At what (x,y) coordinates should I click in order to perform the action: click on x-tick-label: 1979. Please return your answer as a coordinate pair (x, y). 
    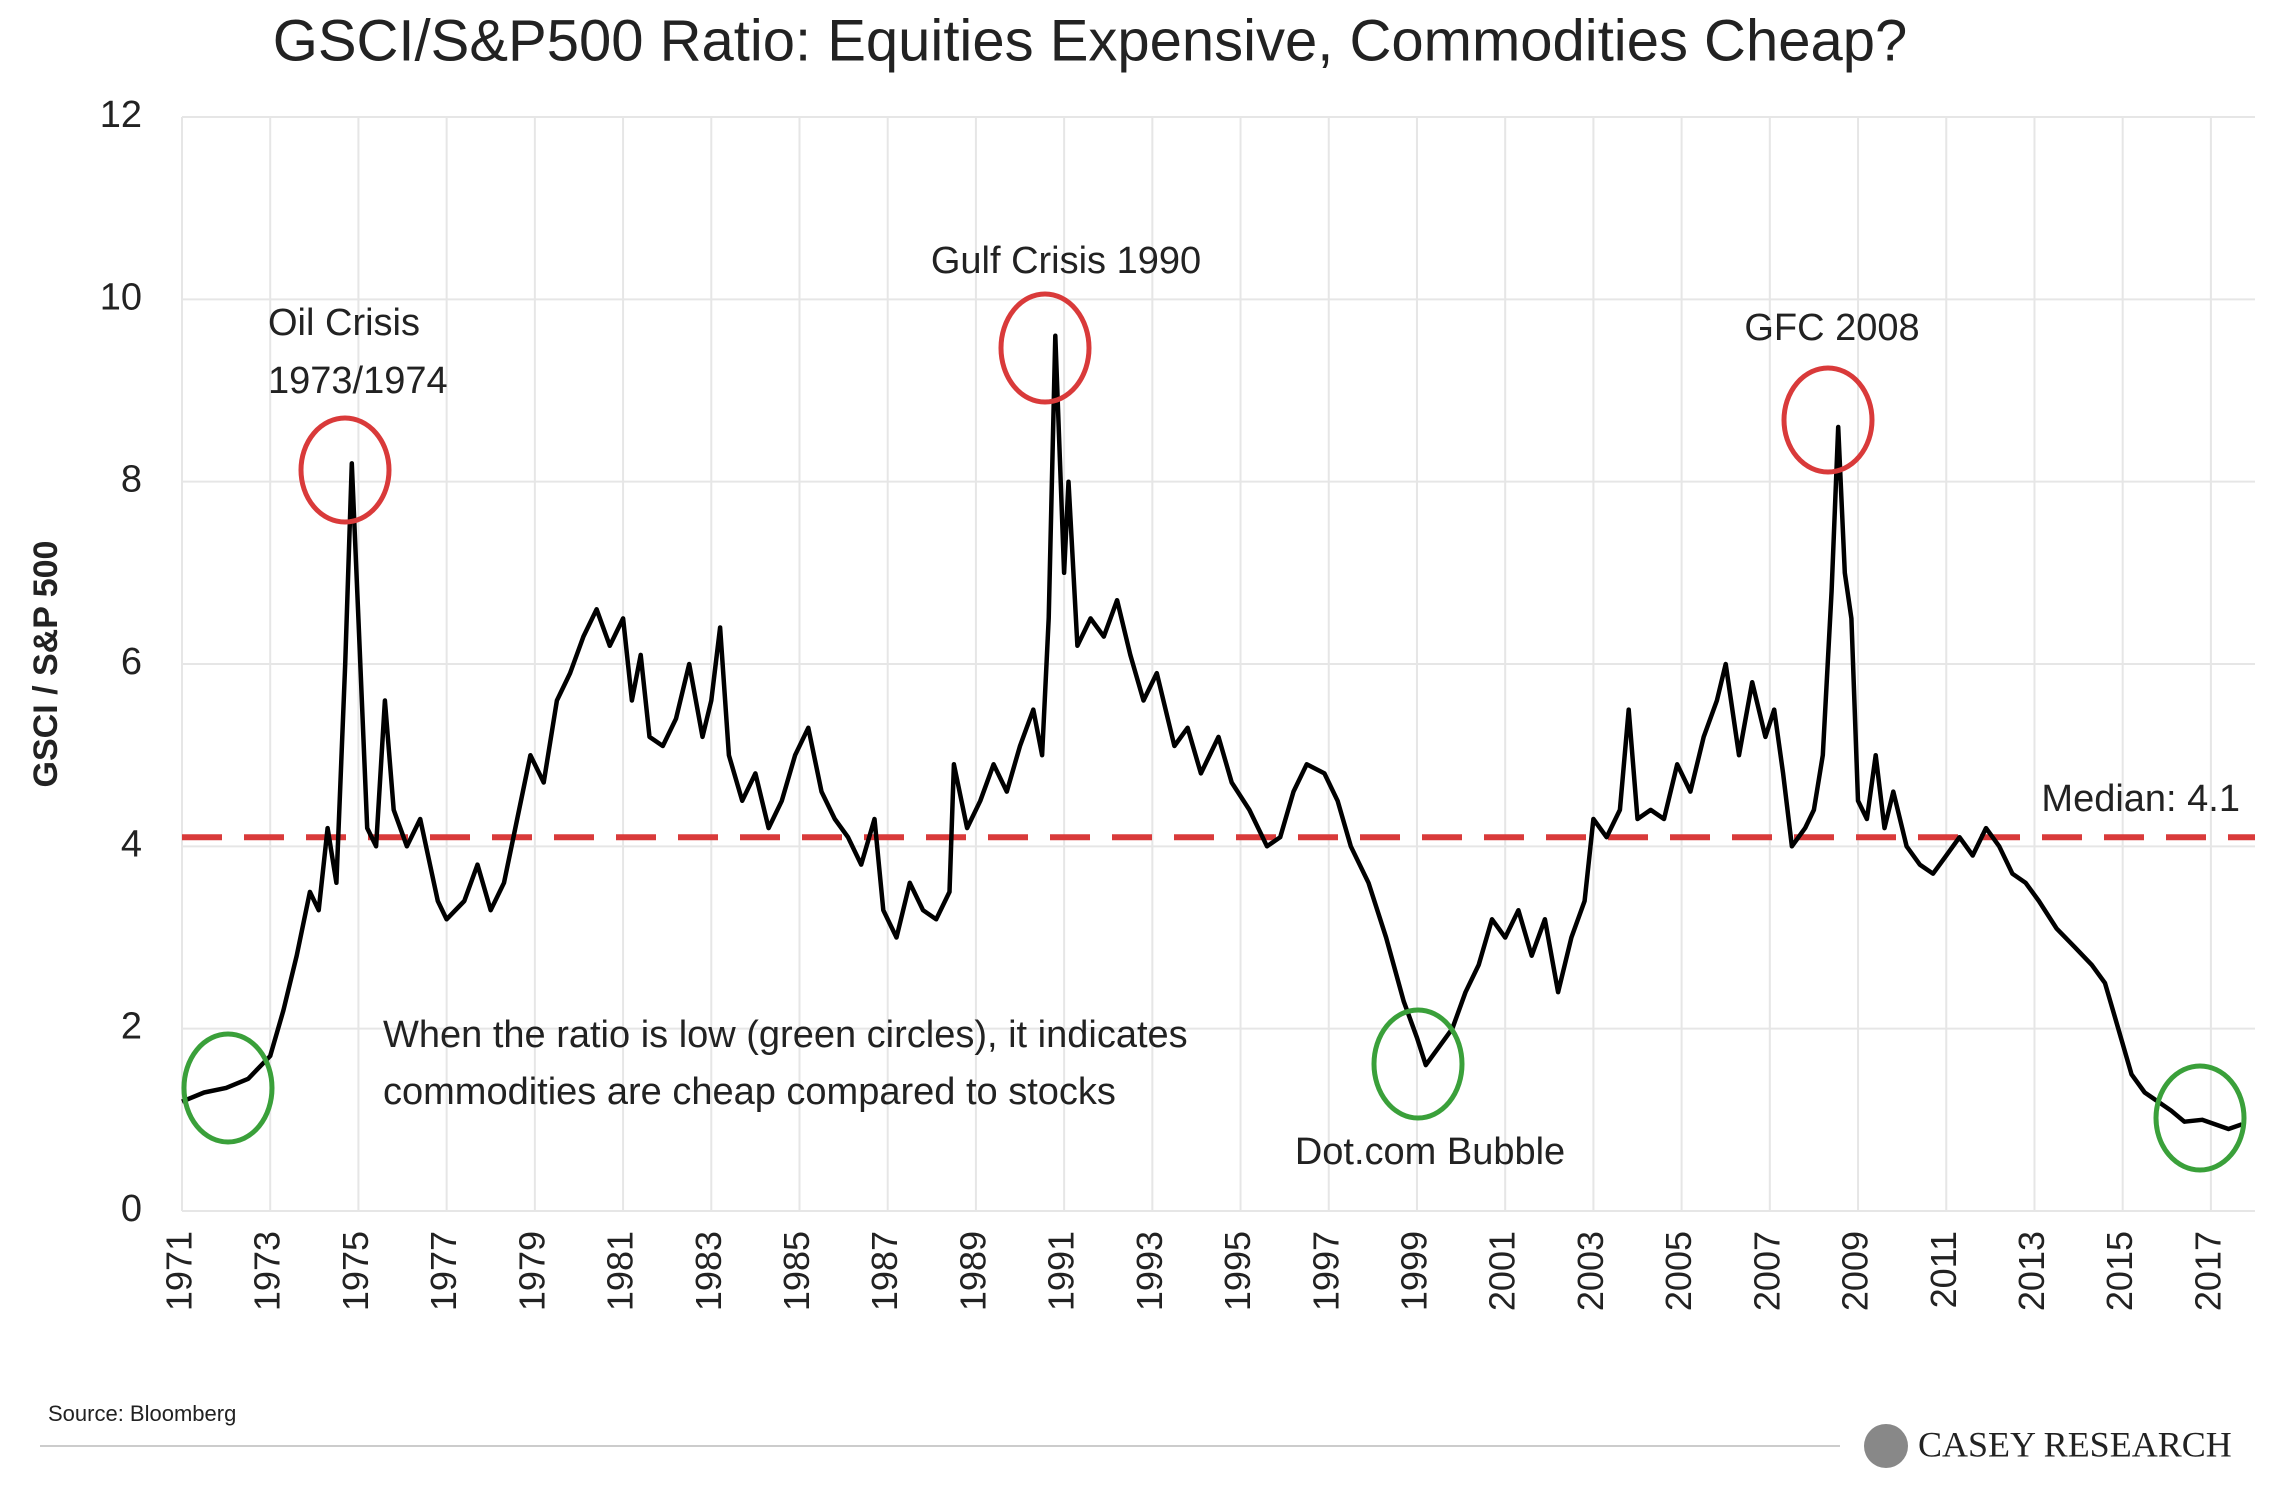
    Looking at the image, I should click on (531, 1271).